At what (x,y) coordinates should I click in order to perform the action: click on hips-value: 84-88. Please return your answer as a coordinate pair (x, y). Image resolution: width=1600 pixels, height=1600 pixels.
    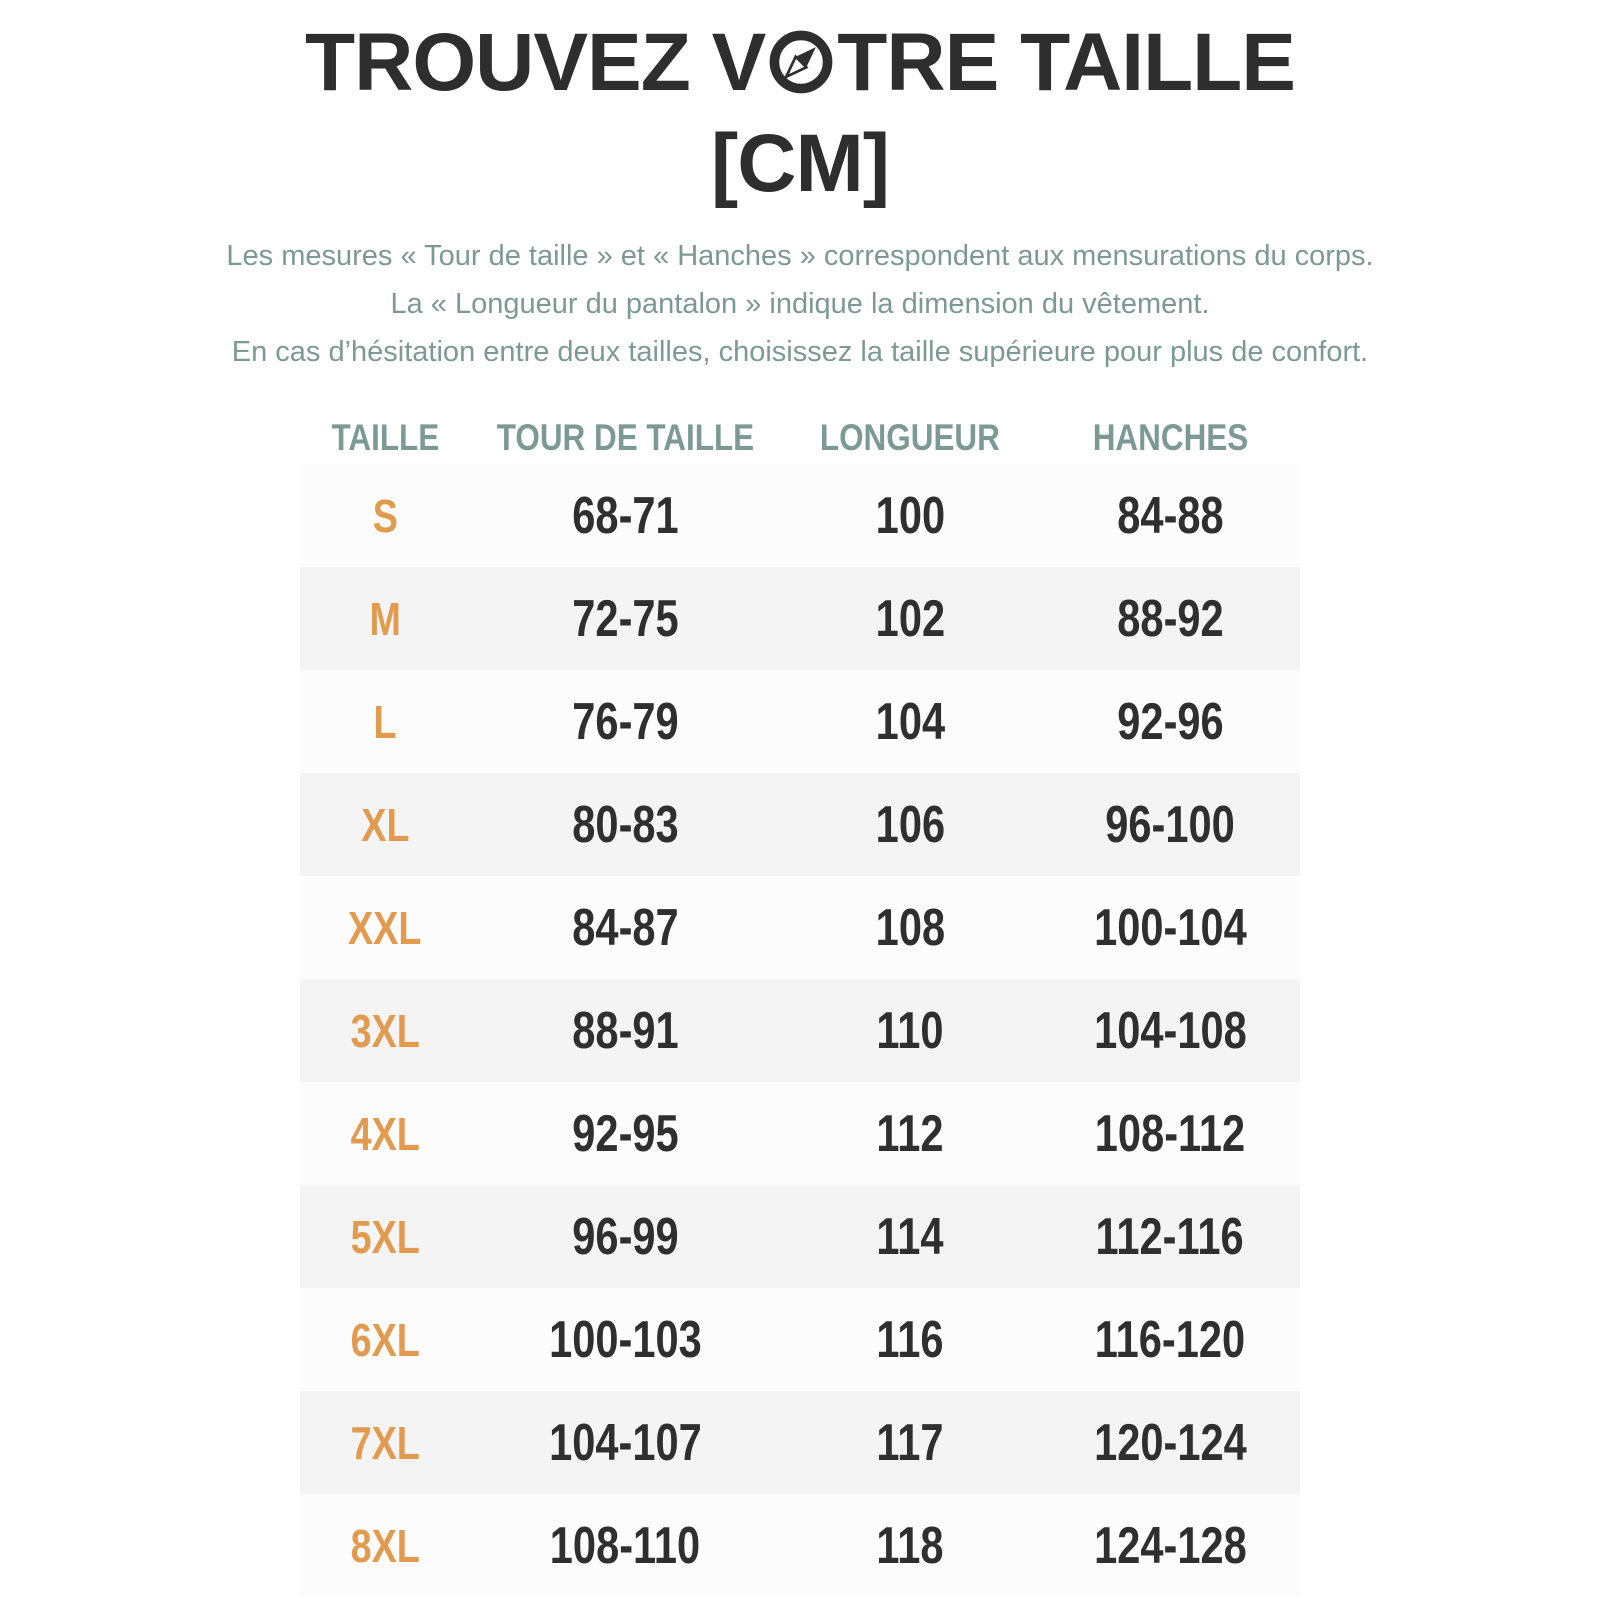
    Looking at the image, I should click on (1170, 515).